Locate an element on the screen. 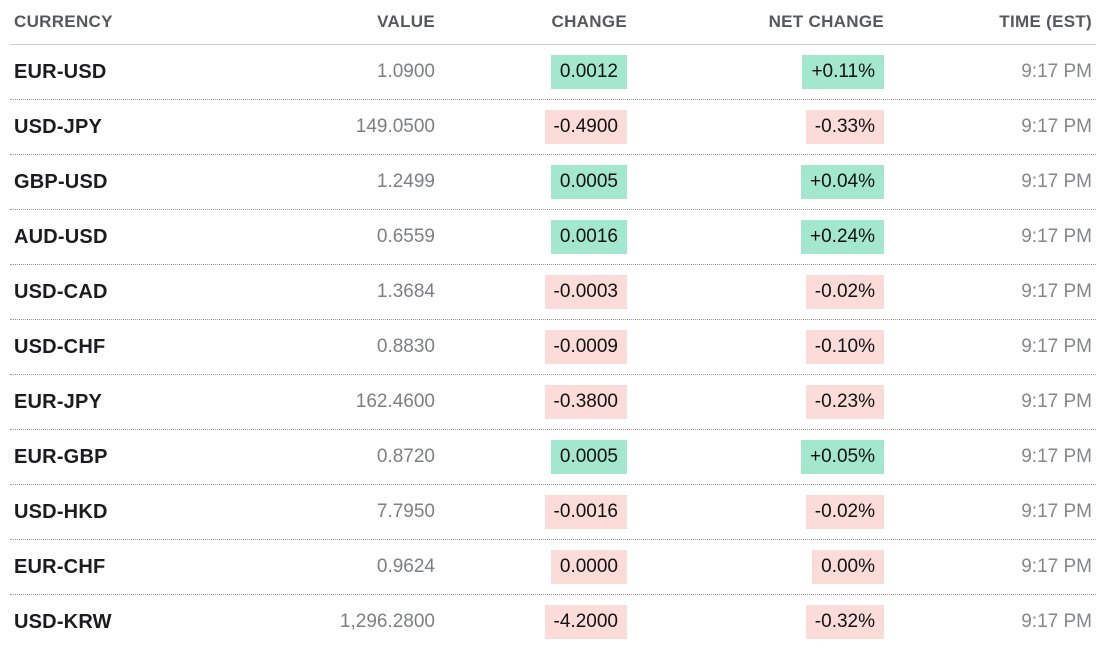 The width and height of the screenshot is (1106, 649). currency-pair-label: USD-JPY is located at coordinates (58, 126).